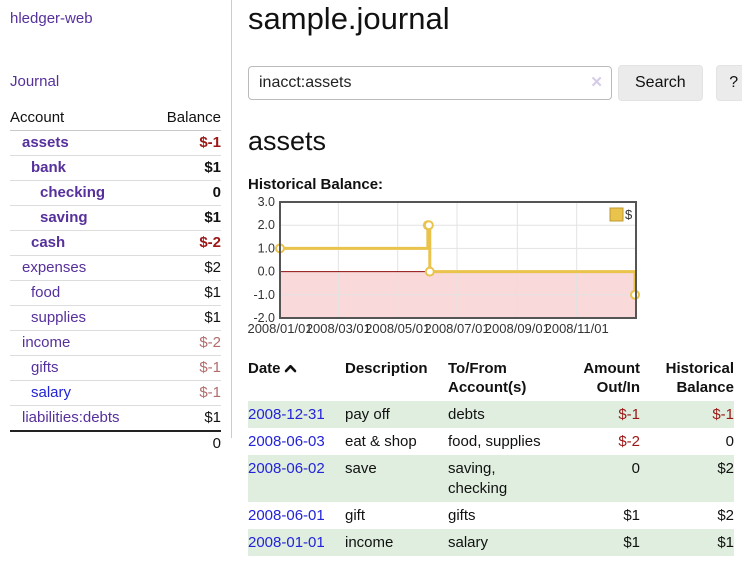 The image size is (742, 582). What do you see at coordinates (186, 268) in the screenshot?
I see `account-balance: $2` at bounding box center [186, 268].